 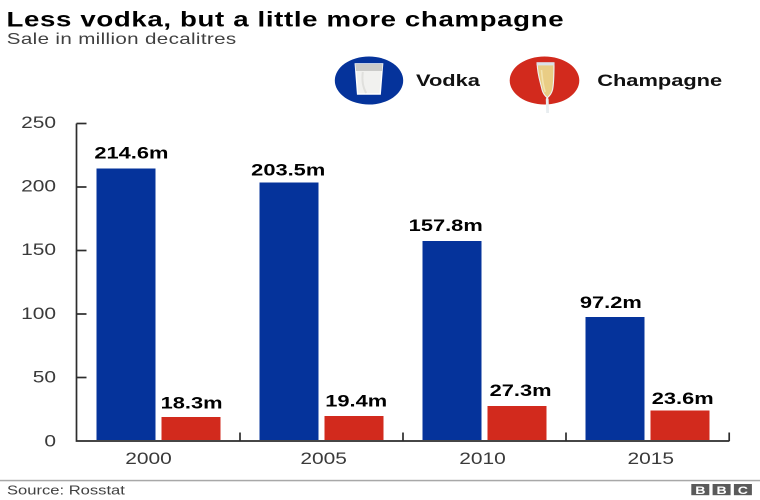 I want to click on svg-text: 157.8m, so click(x=446, y=225).